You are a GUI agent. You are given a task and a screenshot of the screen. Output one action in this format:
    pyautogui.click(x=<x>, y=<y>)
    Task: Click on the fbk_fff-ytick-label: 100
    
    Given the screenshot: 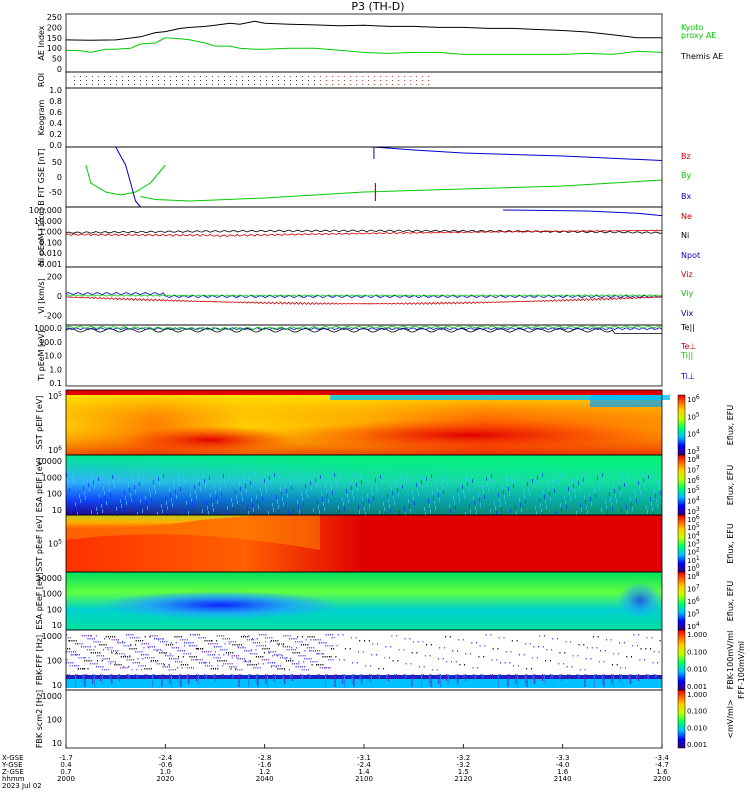 What is the action you would take?
    pyautogui.click(x=54, y=661)
    